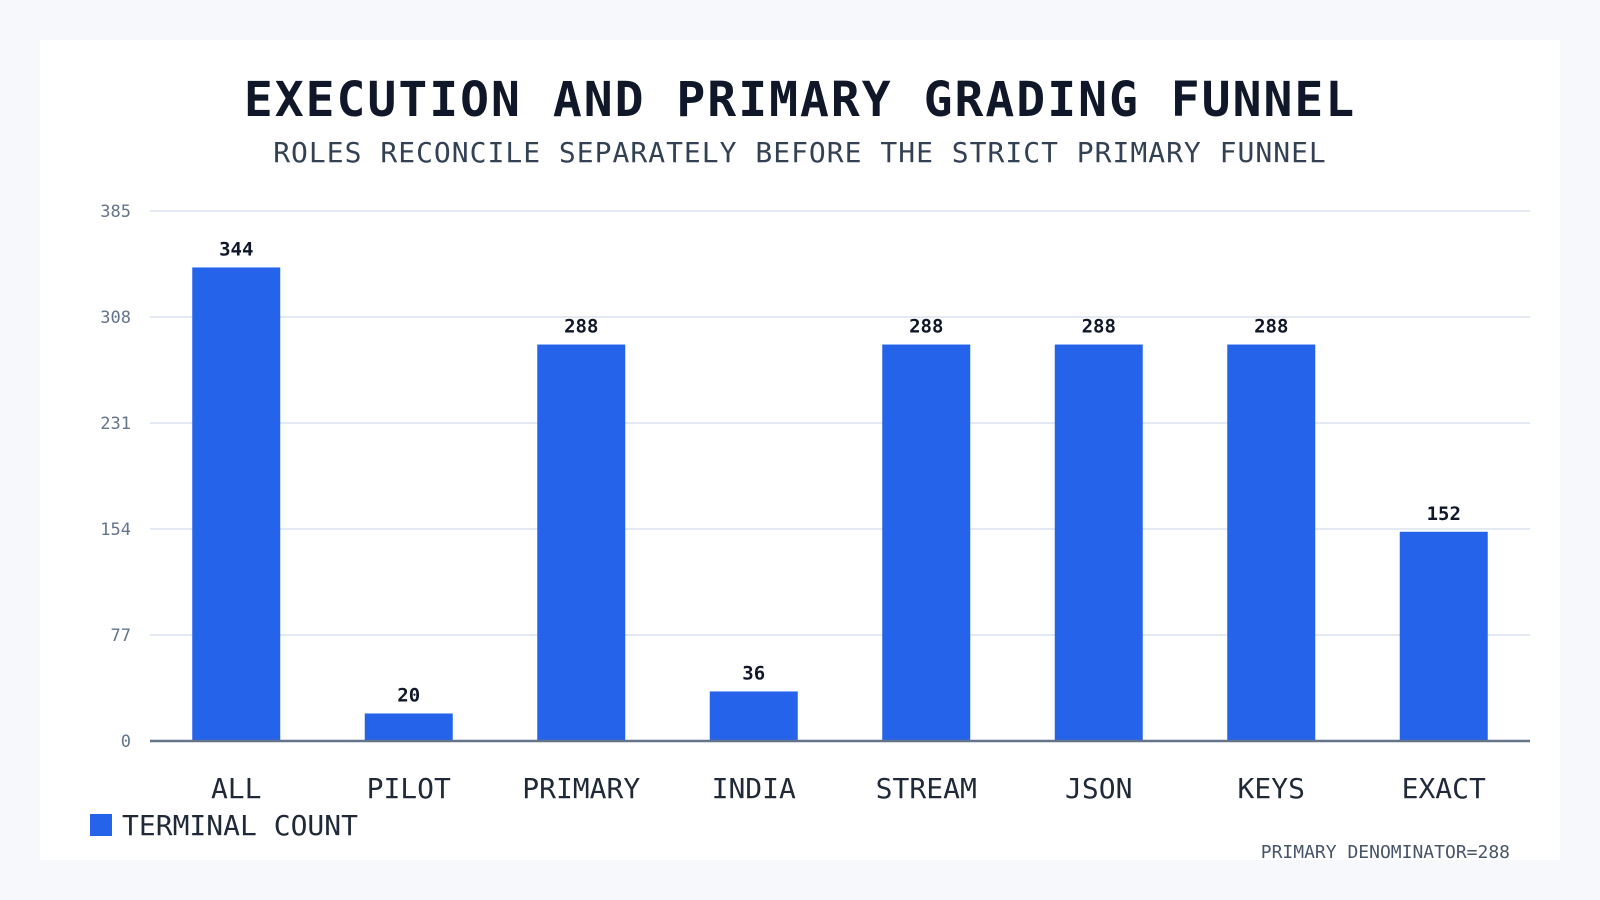 The width and height of the screenshot is (1600, 900). What do you see at coordinates (115, 530) in the screenshot?
I see `y-tick-label-154: 154` at bounding box center [115, 530].